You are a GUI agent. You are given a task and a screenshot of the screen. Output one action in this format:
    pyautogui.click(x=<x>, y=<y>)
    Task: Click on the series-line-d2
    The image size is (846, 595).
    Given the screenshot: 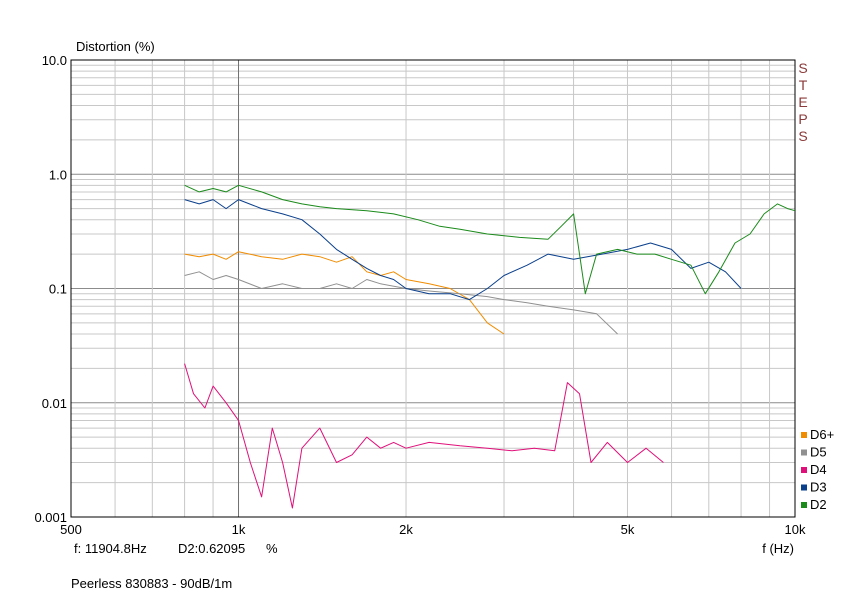 What is the action you would take?
    pyautogui.click(x=490, y=239)
    